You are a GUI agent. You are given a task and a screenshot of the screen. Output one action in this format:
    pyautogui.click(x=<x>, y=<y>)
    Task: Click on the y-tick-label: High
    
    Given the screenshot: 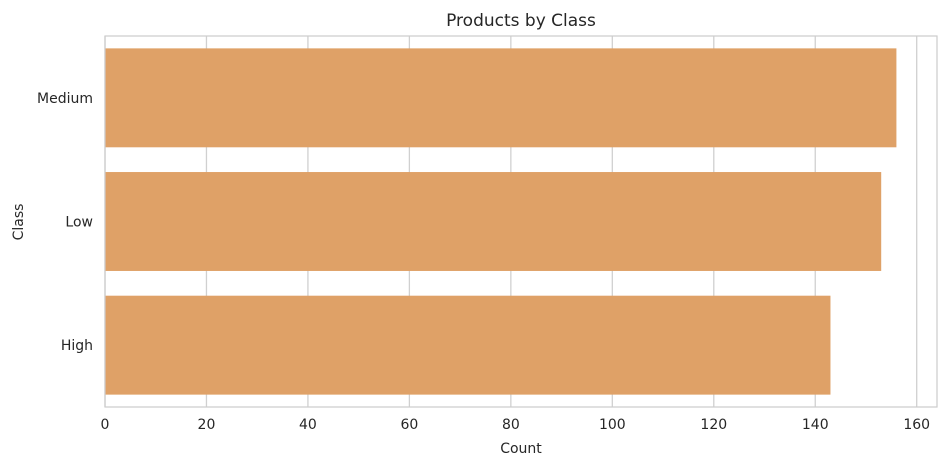 What is the action you would take?
    pyautogui.click(x=77, y=346)
    